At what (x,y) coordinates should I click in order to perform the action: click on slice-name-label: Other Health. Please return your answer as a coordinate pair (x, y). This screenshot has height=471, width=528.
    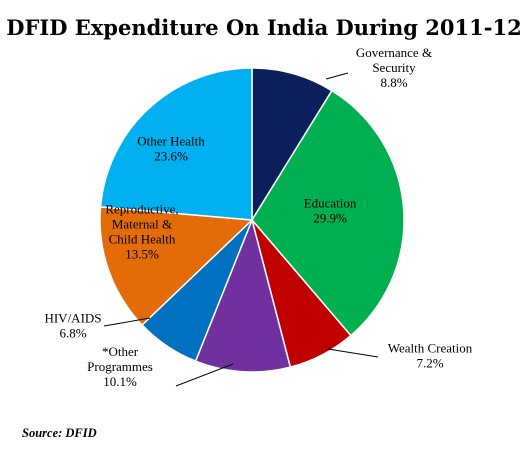
    Looking at the image, I should click on (171, 141).